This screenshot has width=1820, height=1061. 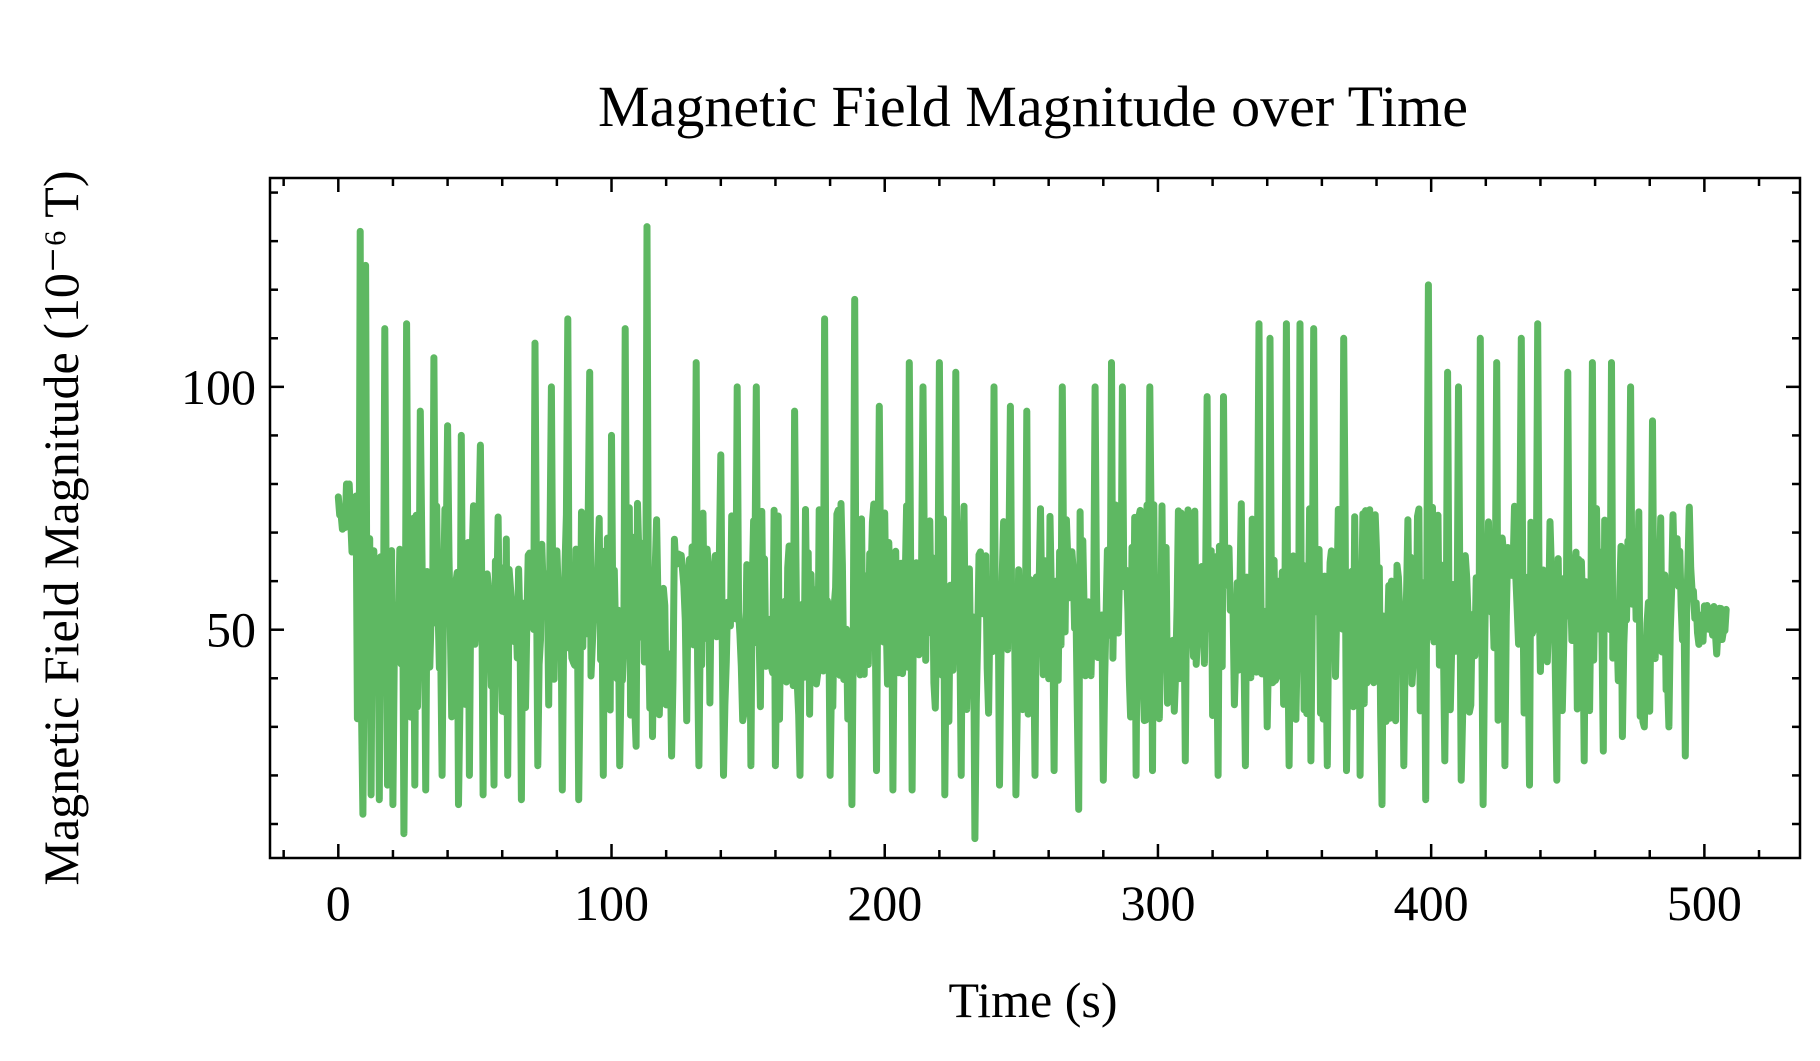 I want to click on x-tick-label: 500, so click(x=1704, y=903).